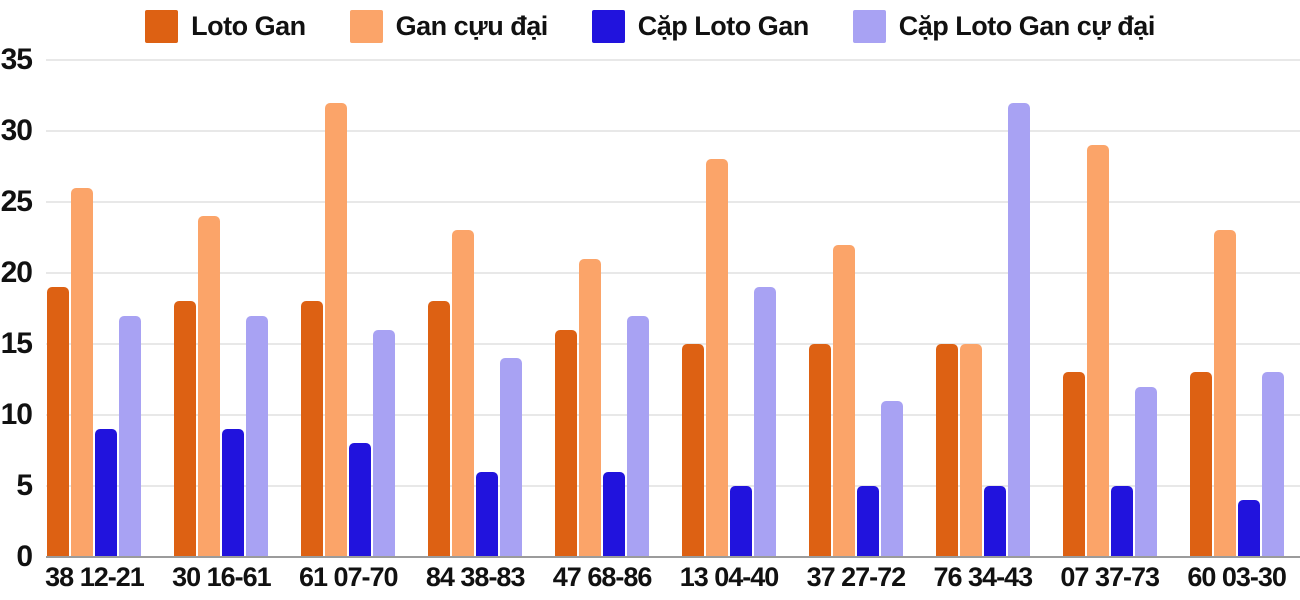  What do you see at coordinates (472, 25) in the screenshot?
I see `legend-label: Gan cựu đại` at bounding box center [472, 25].